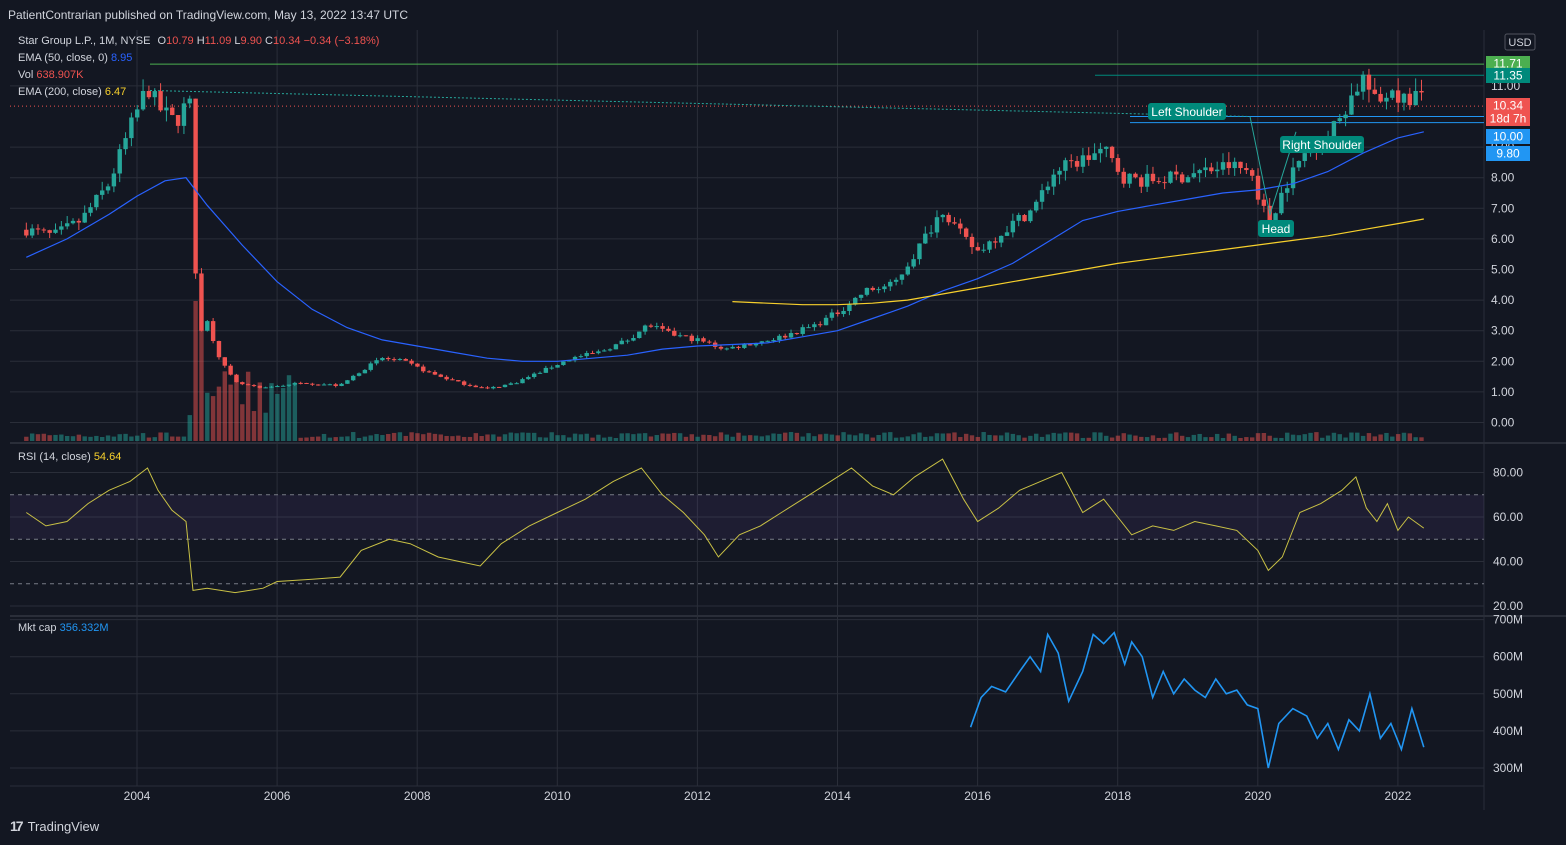 The height and width of the screenshot is (845, 1566). Describe the element at coordinates (137, 796) in the screenshot. I see `time-tick-label: 2004` at that location.